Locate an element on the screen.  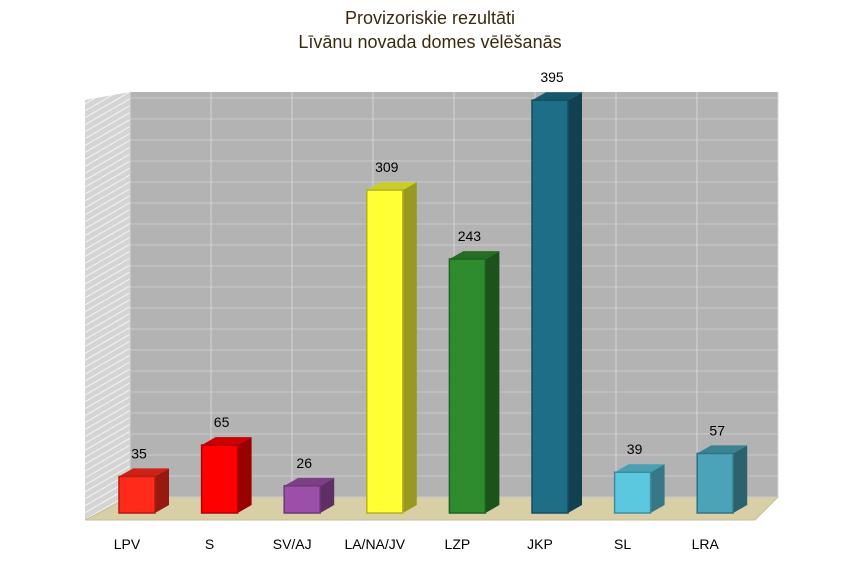
x-tick-label: S is located at coordinates (209, 544).